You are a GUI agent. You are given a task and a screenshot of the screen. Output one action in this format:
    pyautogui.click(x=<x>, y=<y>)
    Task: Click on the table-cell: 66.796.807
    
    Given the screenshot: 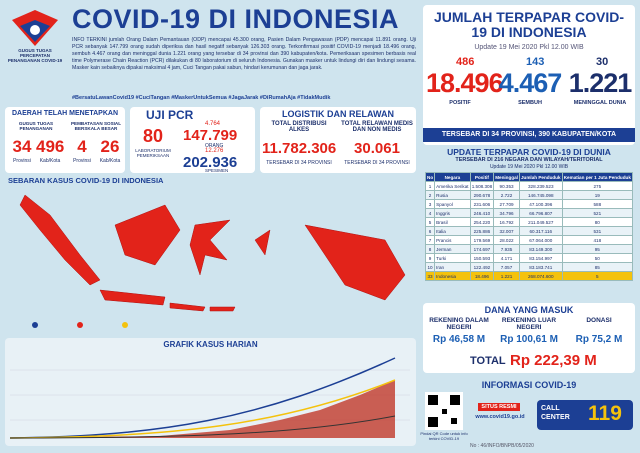 What is the action you would take?
    pyautogui.click(x=540, y=213)
    